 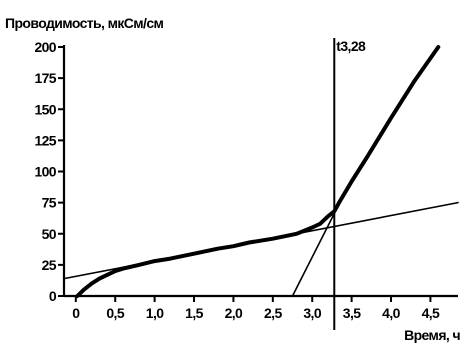 I want to click on x-tick-label: 1,5, so click(x=194, y=313).